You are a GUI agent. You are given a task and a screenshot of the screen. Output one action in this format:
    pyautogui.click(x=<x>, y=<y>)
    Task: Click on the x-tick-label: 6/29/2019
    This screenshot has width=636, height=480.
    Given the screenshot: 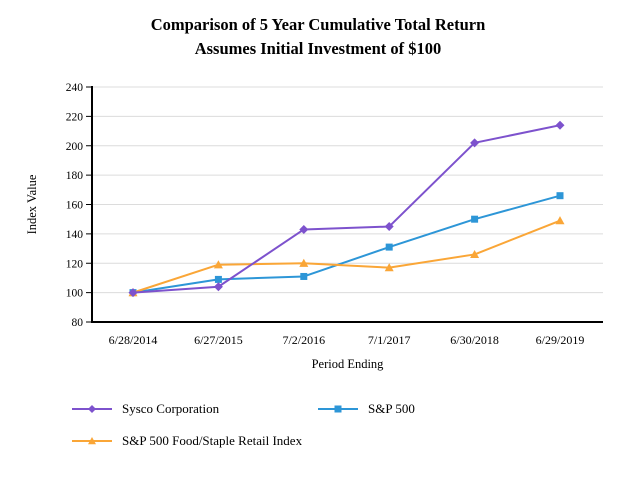 What is the action you would take?
    pyautogui.click(x=560, y=340)
    